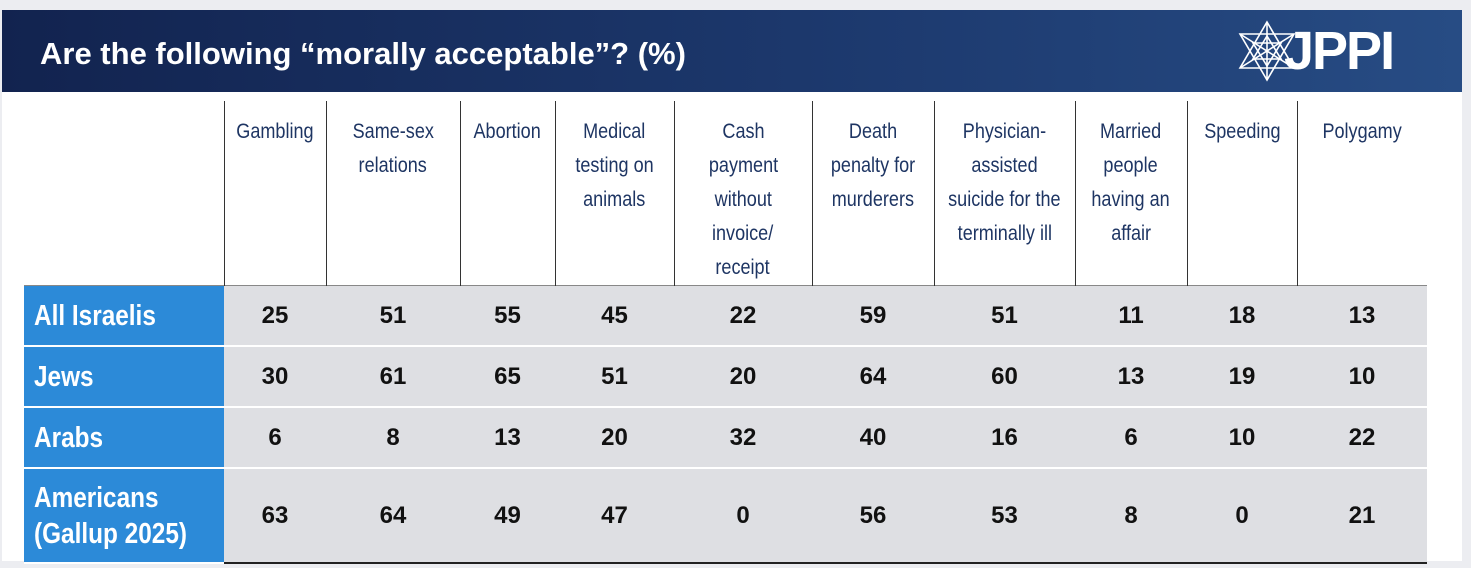  Describe the element at coordinates (743, 199) in the screenshot. I see `column-header-line: without` at that location.